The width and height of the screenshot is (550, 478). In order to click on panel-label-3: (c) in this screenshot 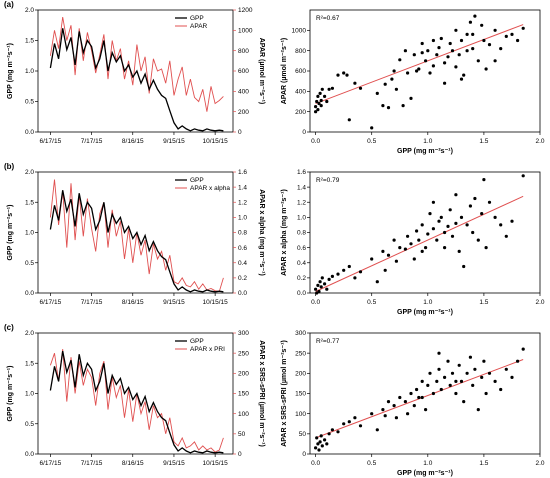, I will do `click(9, 327)`.